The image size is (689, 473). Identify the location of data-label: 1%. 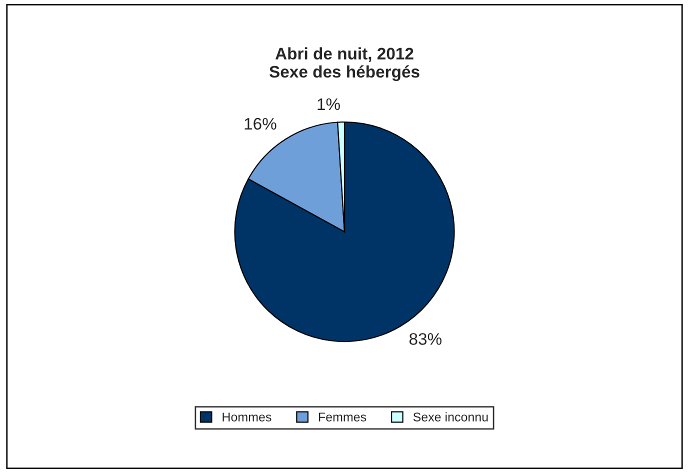
(329, 104).